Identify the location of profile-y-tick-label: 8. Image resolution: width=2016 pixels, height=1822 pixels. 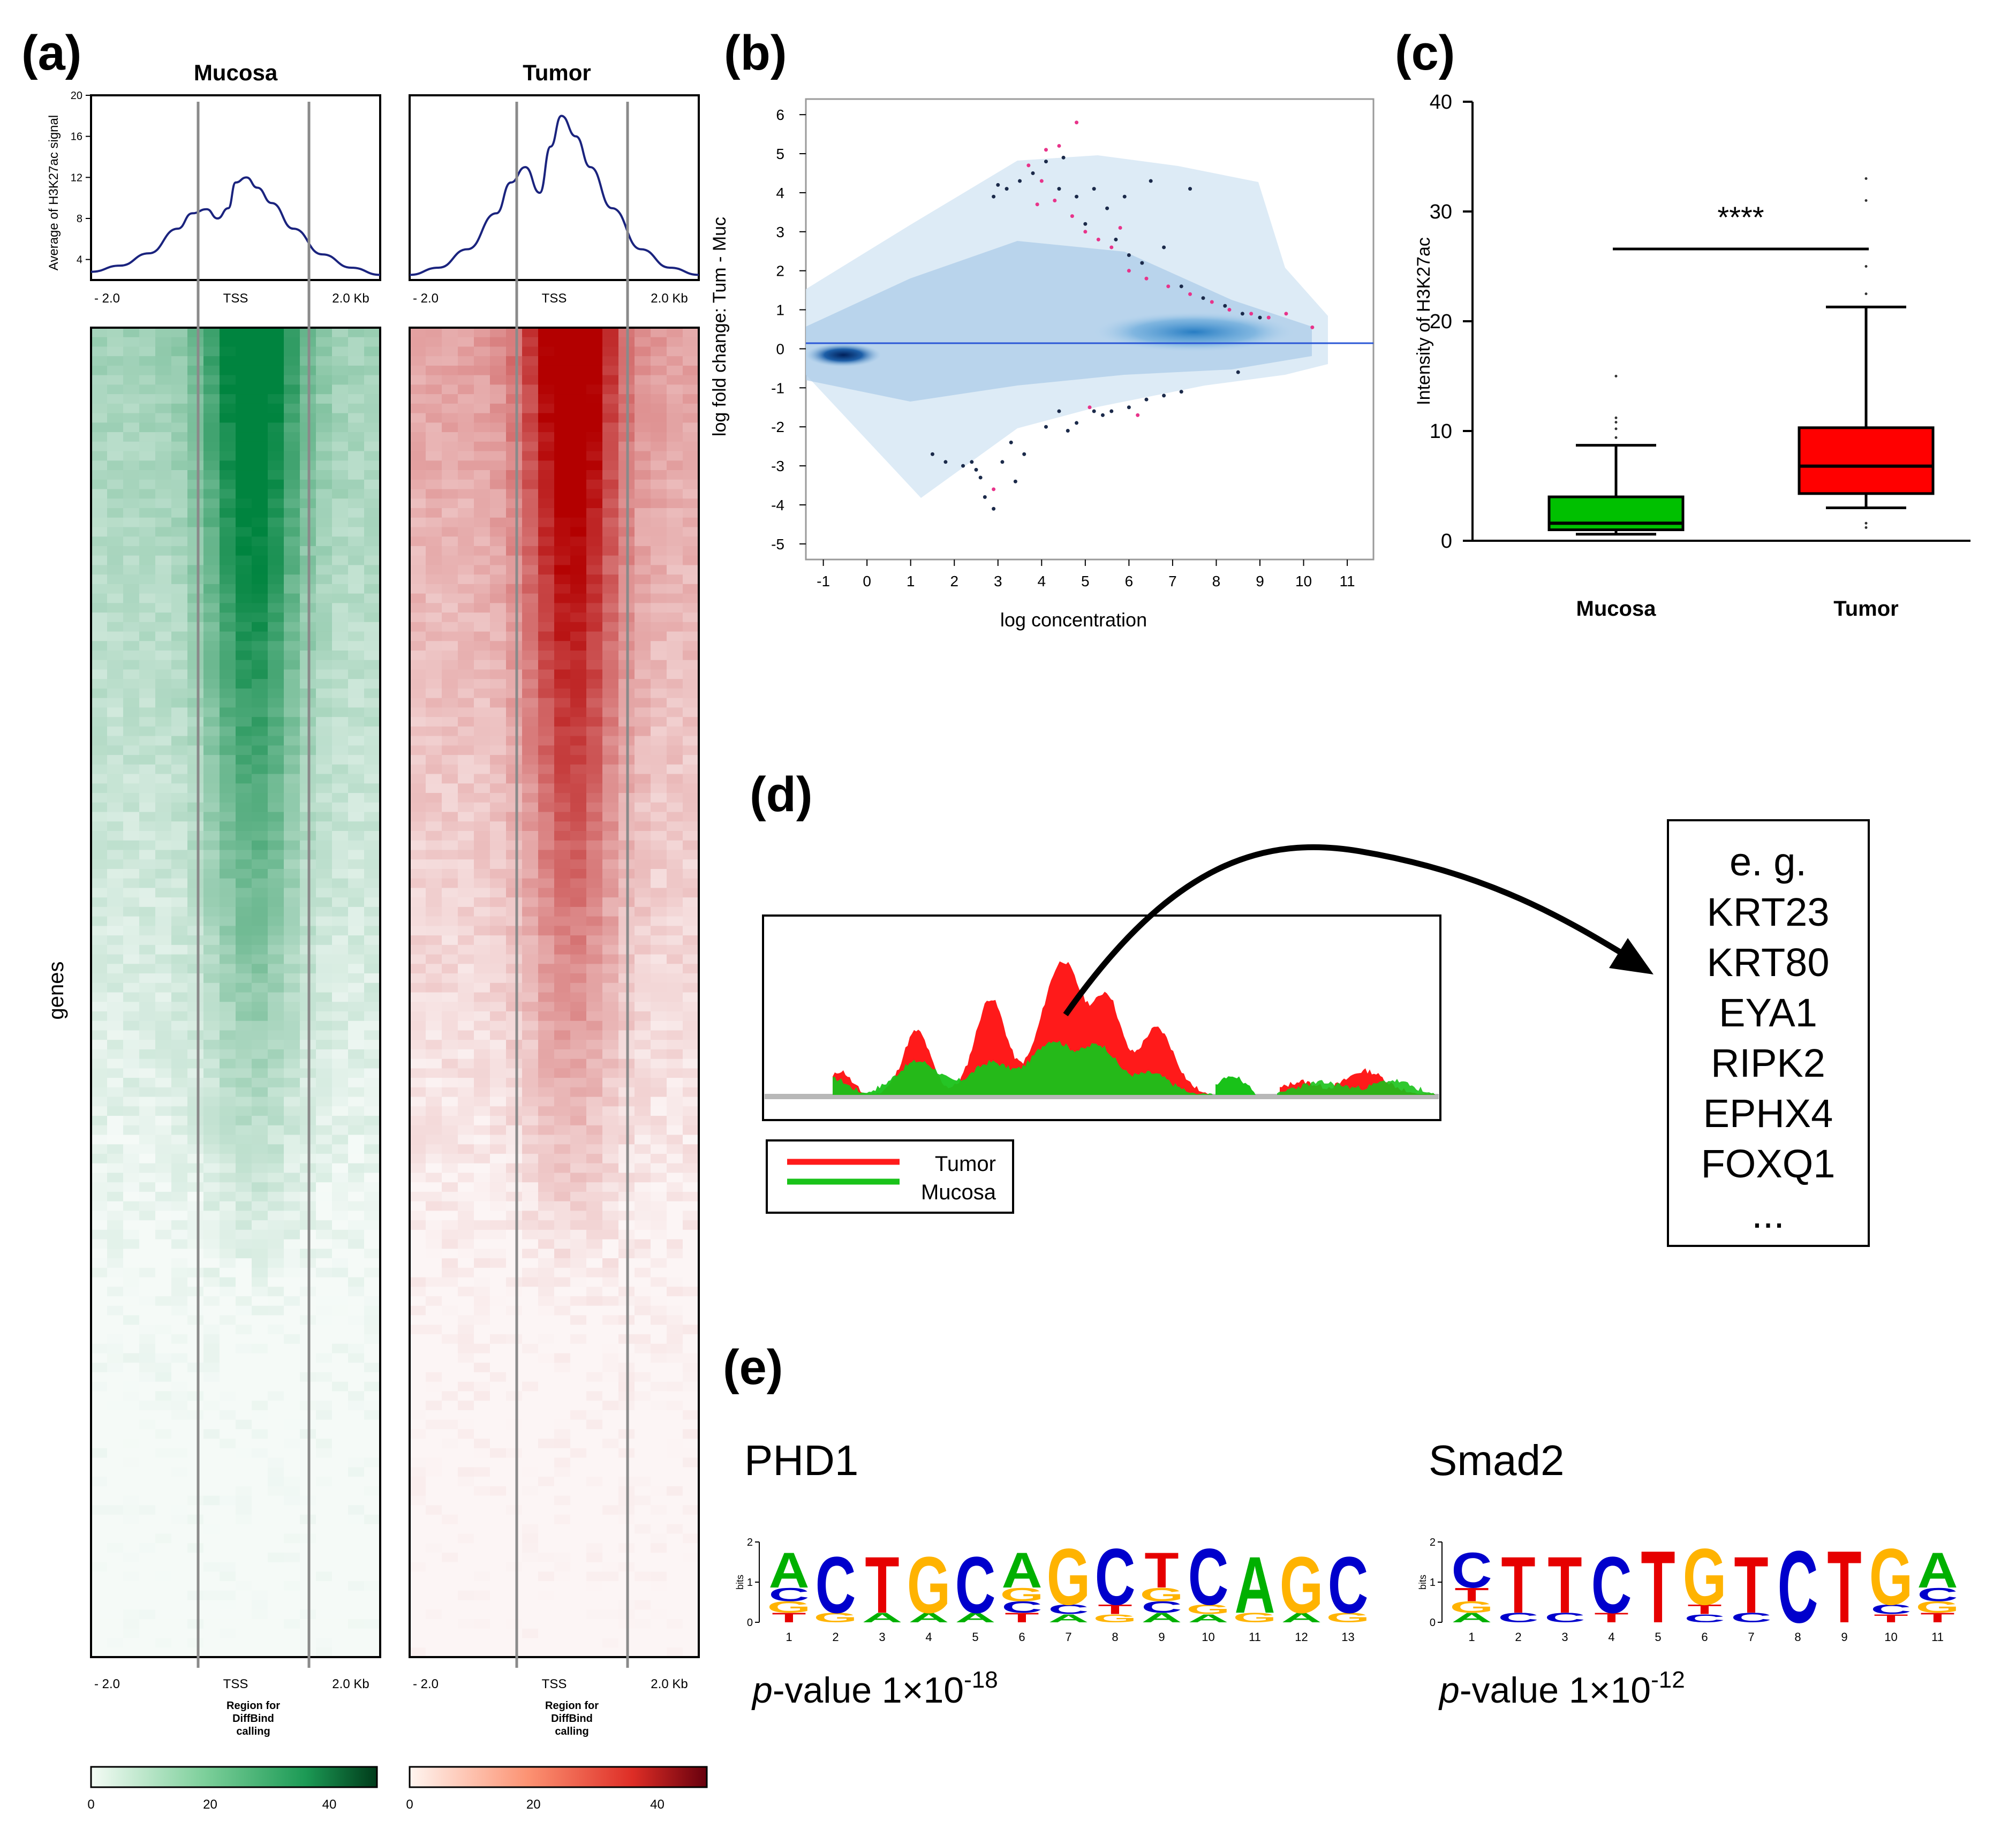
(79, 219).